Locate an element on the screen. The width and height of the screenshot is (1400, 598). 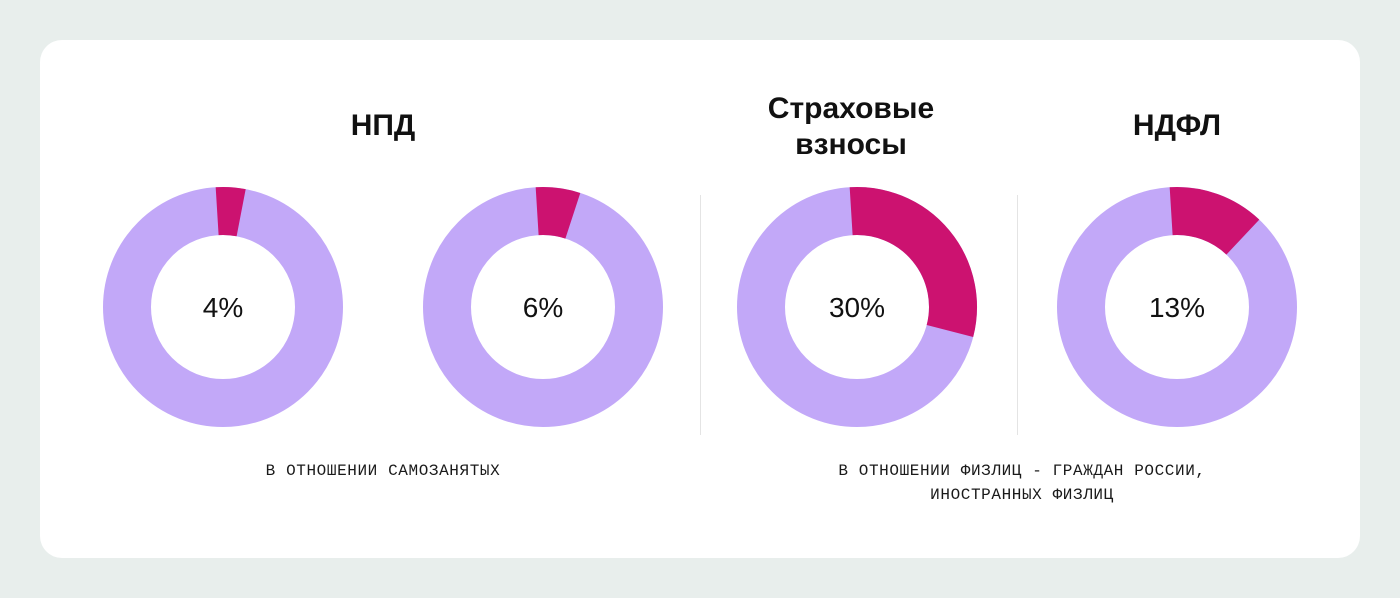
divider-left is located at coordinates (700, 315).